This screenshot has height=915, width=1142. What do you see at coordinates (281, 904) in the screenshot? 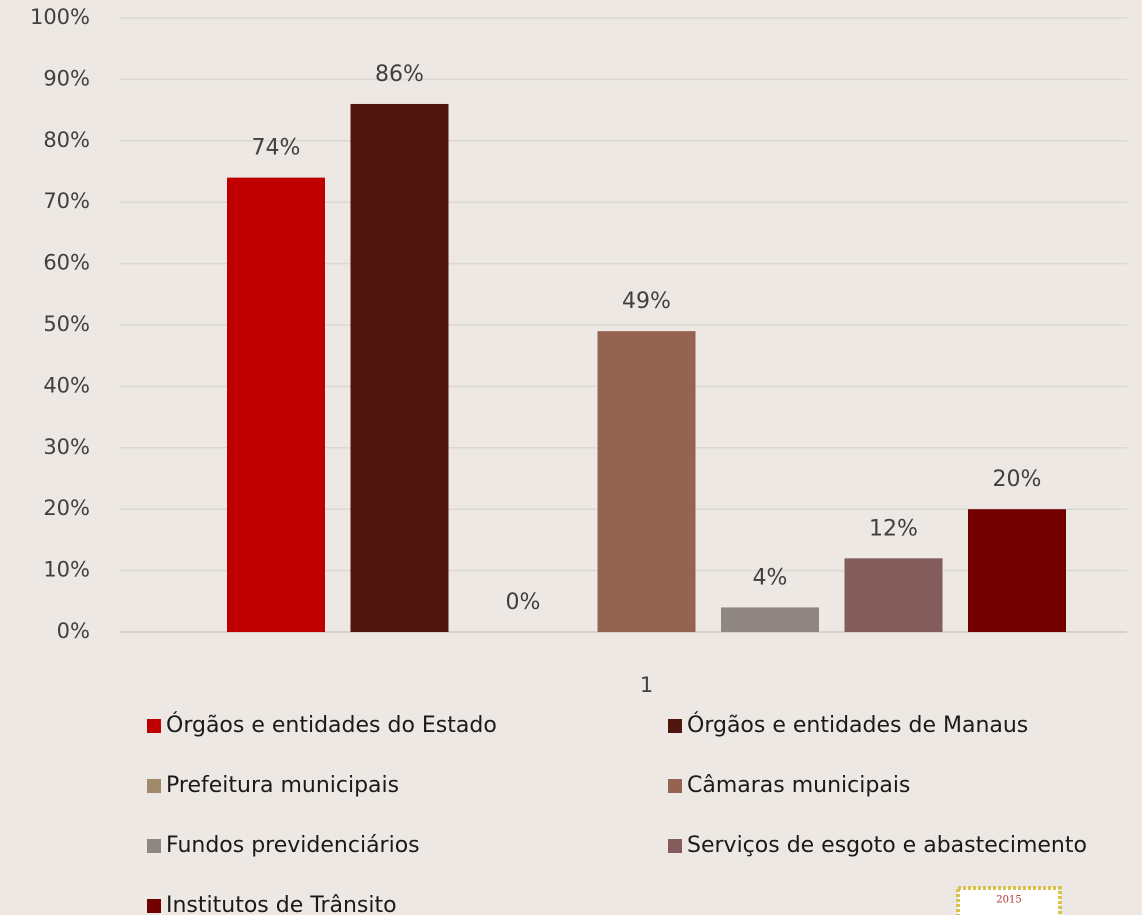
I see `legend-label: Institutos de Trânsito` at bounding box center [281, 904].